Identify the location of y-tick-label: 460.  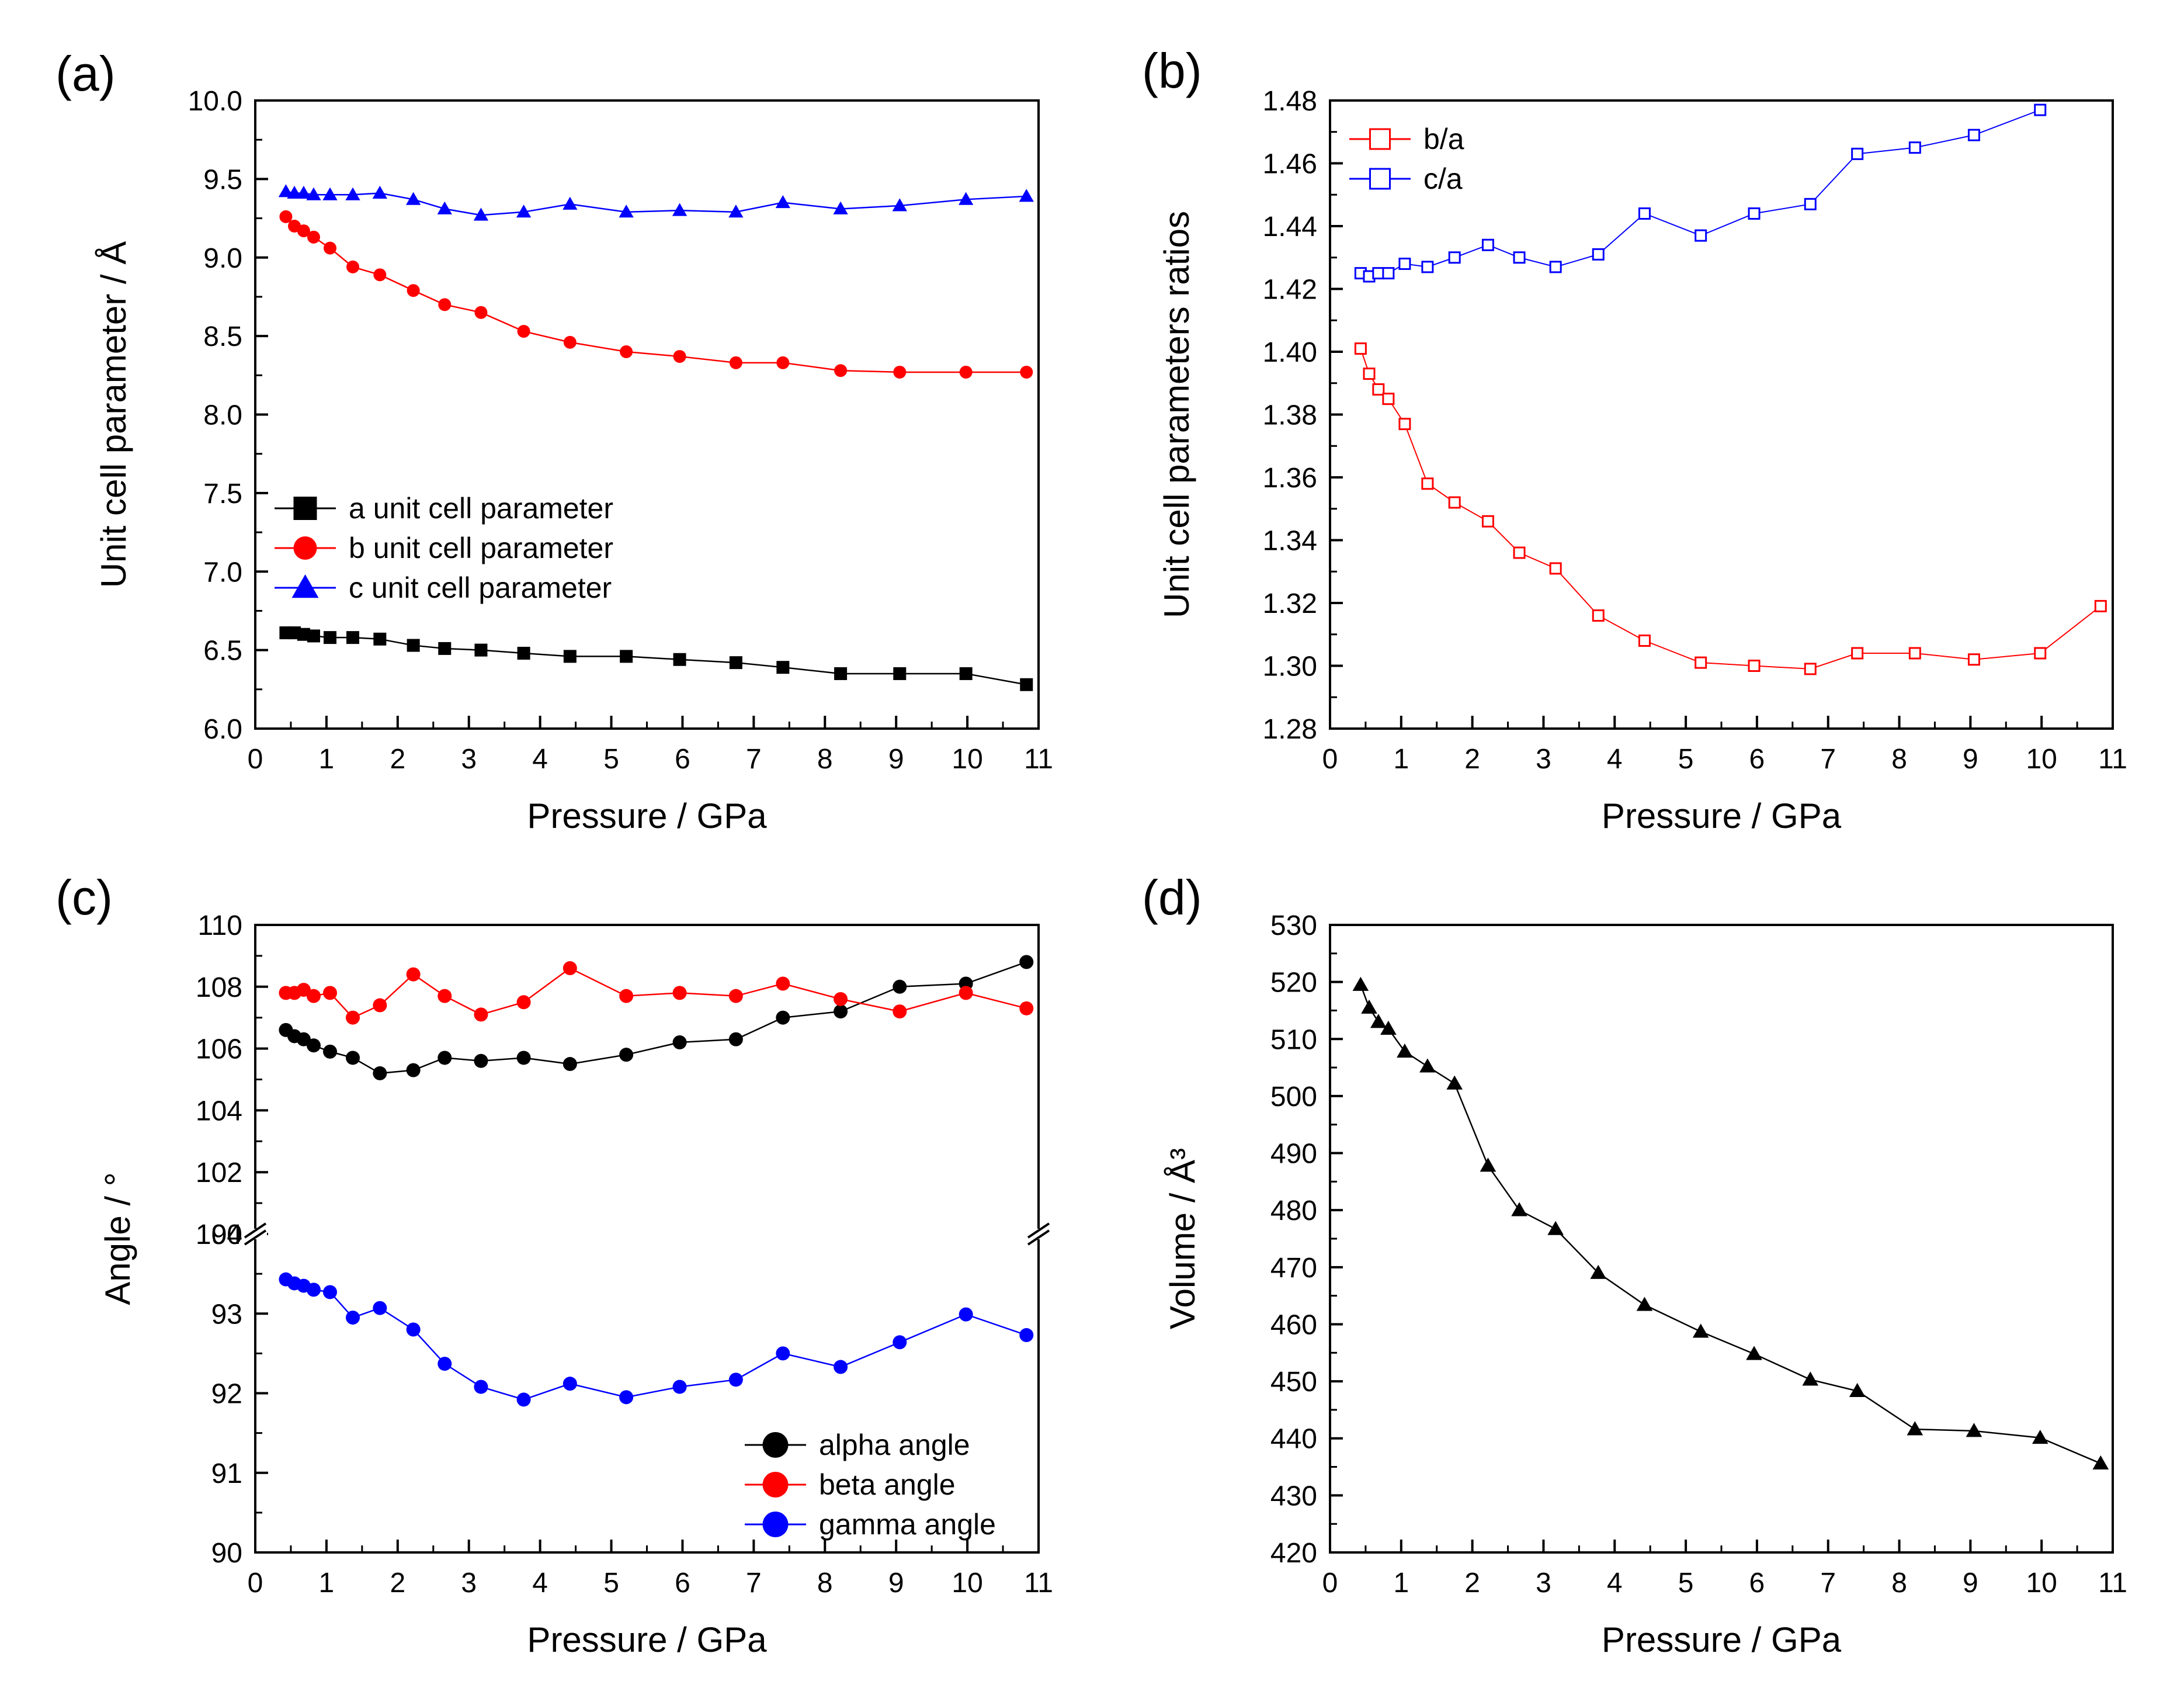
(1293, 1324).